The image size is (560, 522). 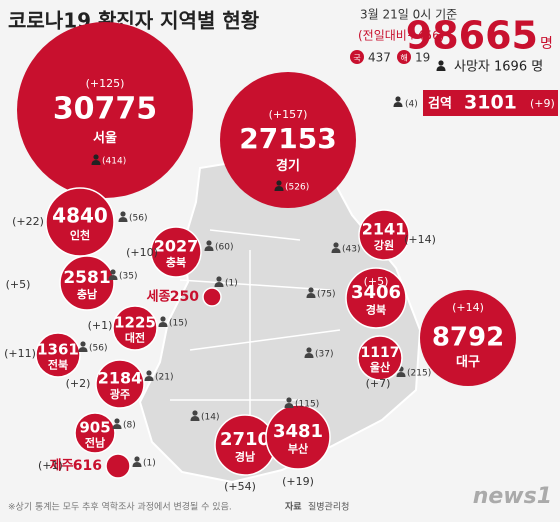 I want to click on source: 질병관리청, so click(x=328, y=507).